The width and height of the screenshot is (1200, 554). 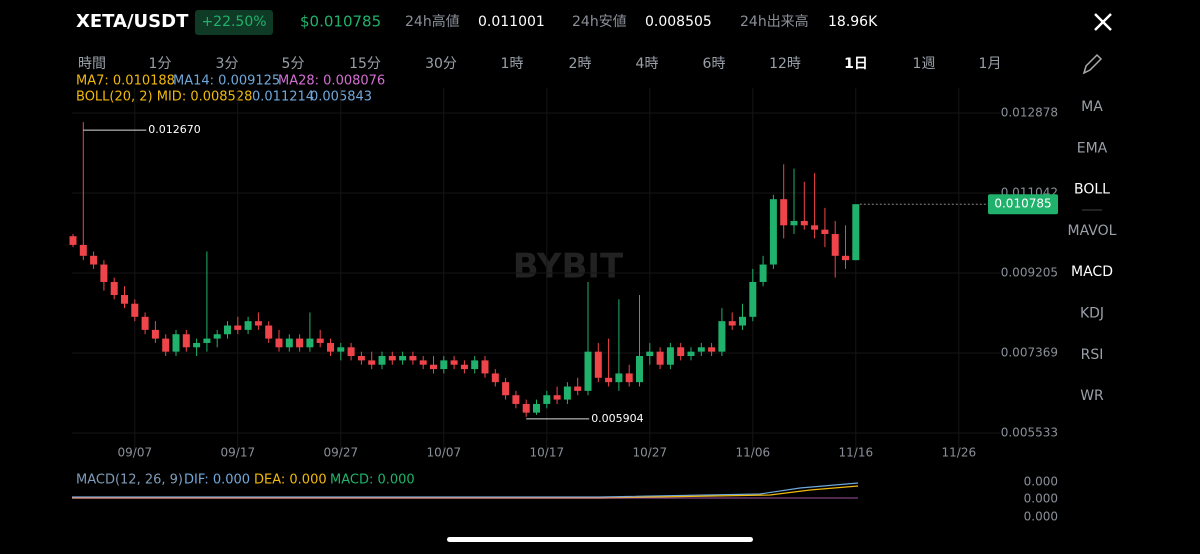 I want to click on close-button, so click(x=1103, y=22).